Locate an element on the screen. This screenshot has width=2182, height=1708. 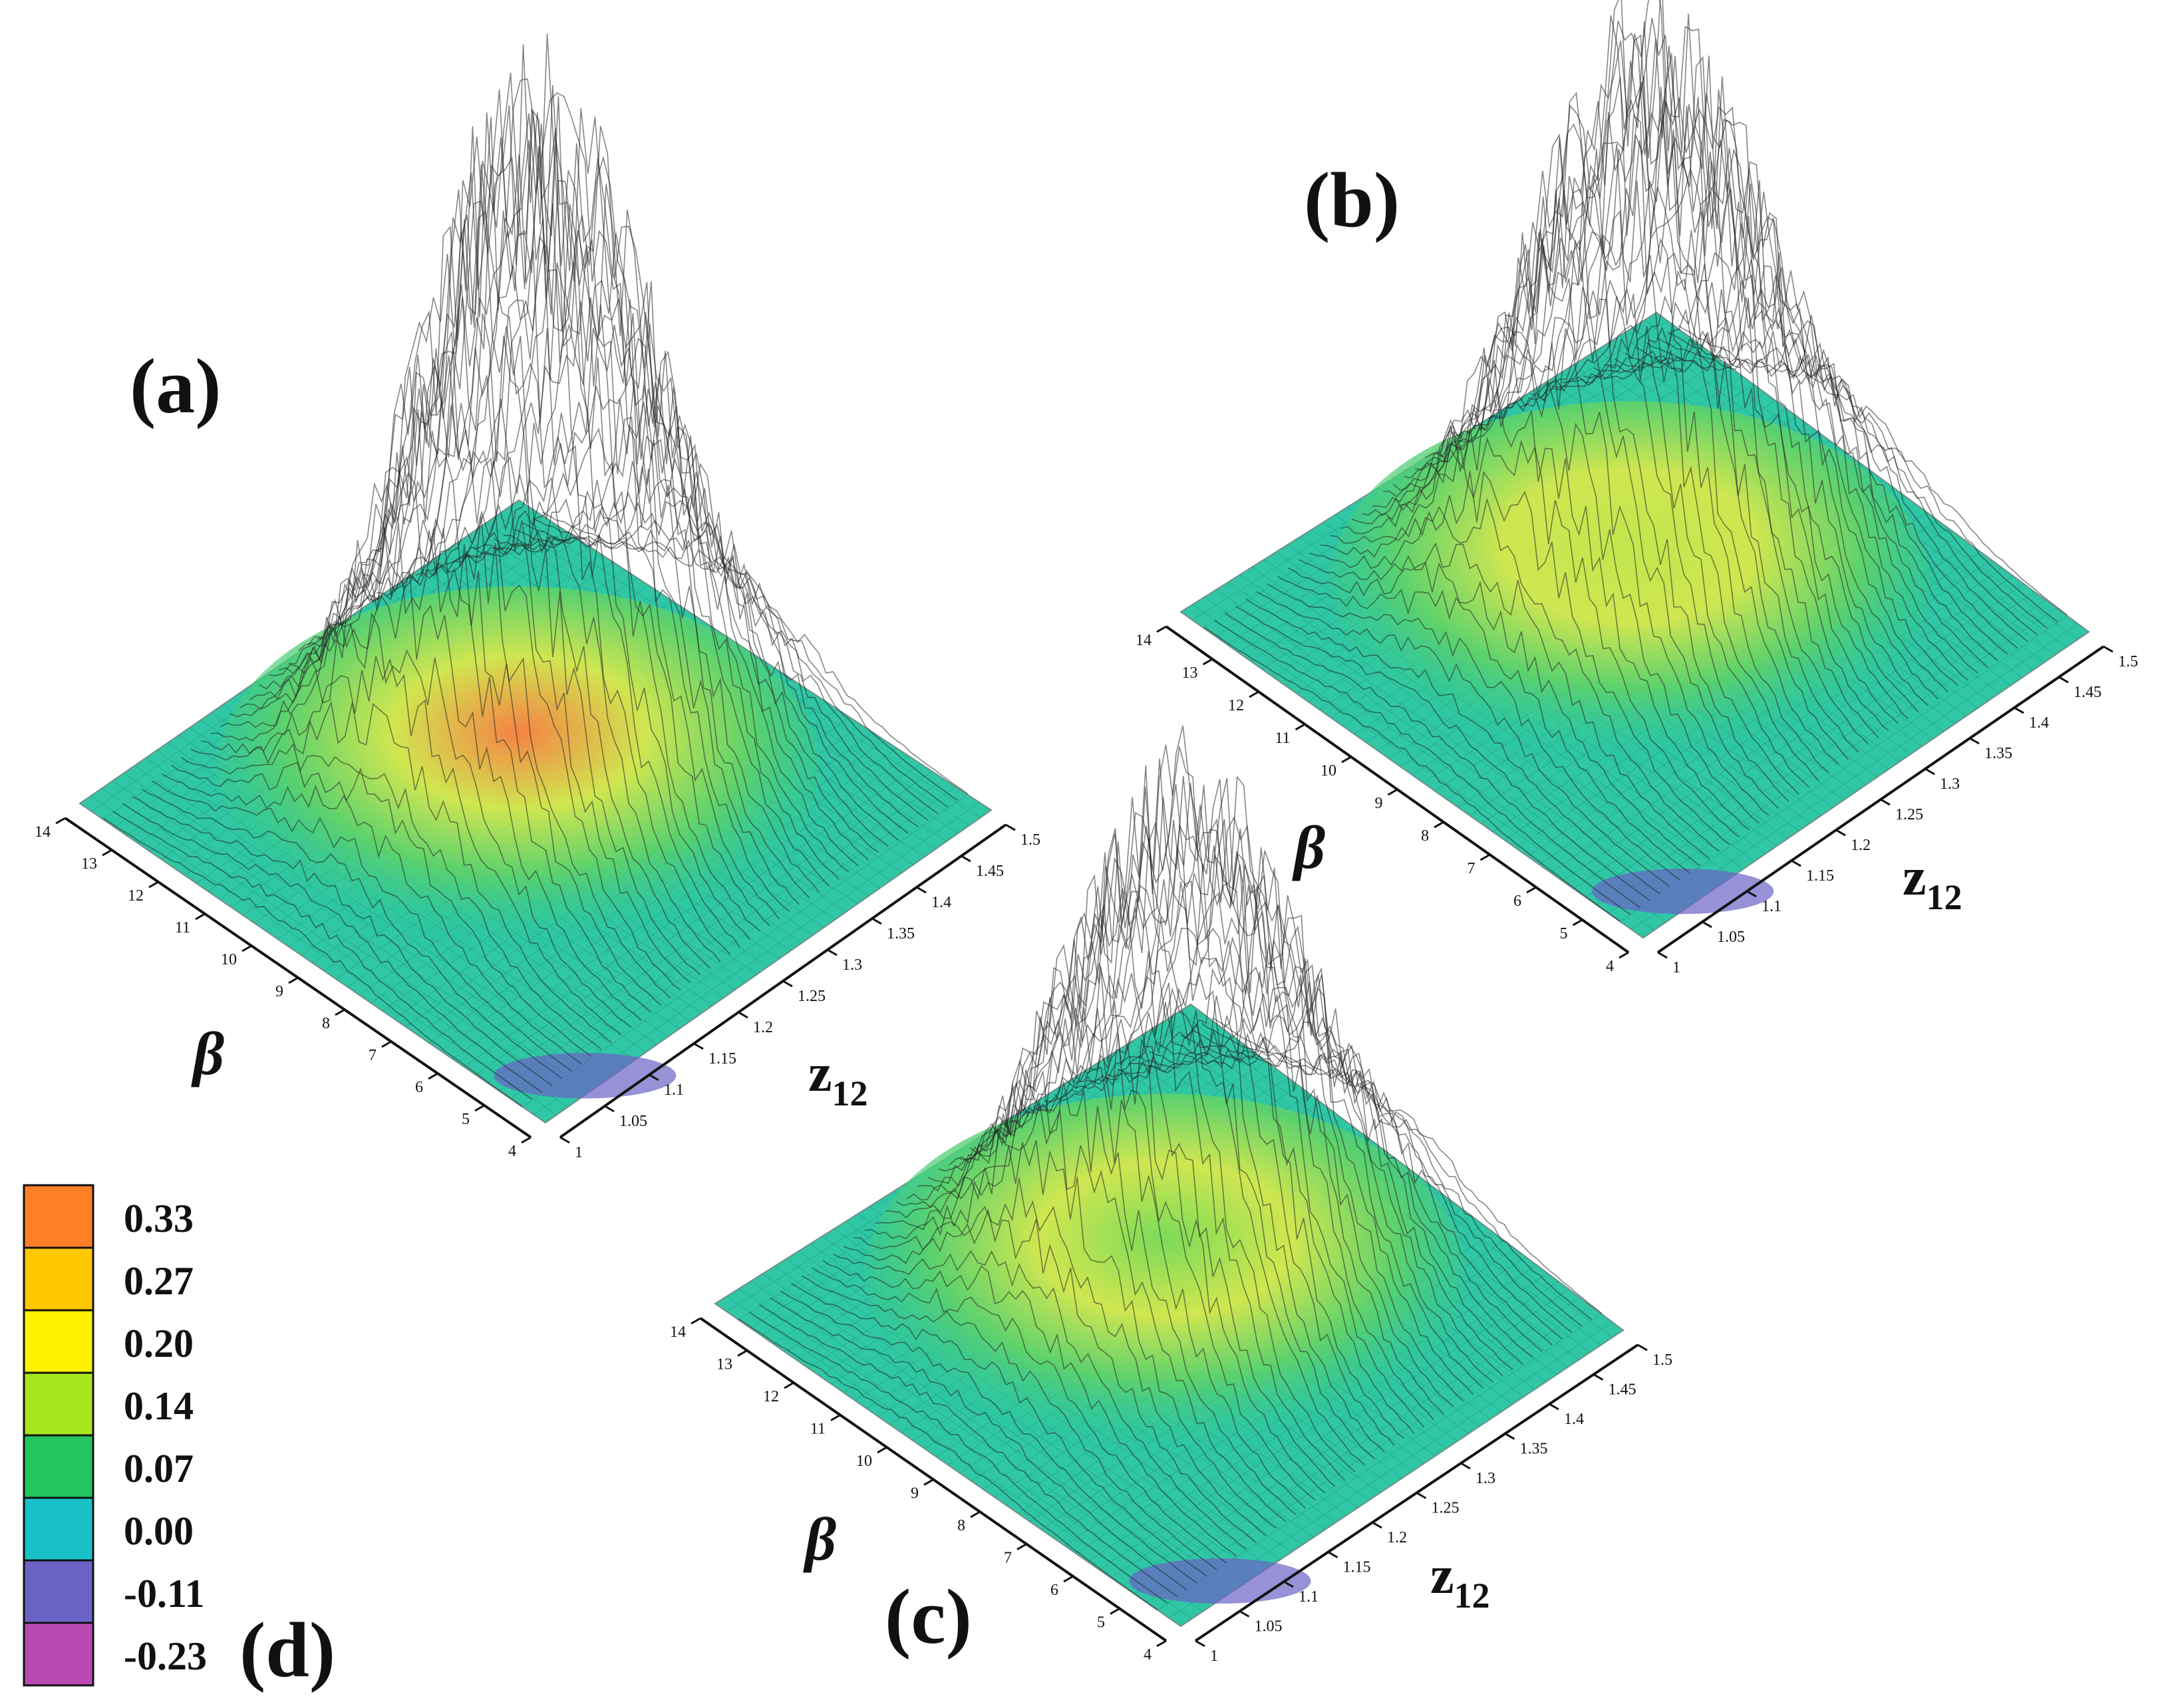
beta-tick-label: 7 is located at coordinates (373, 1055).